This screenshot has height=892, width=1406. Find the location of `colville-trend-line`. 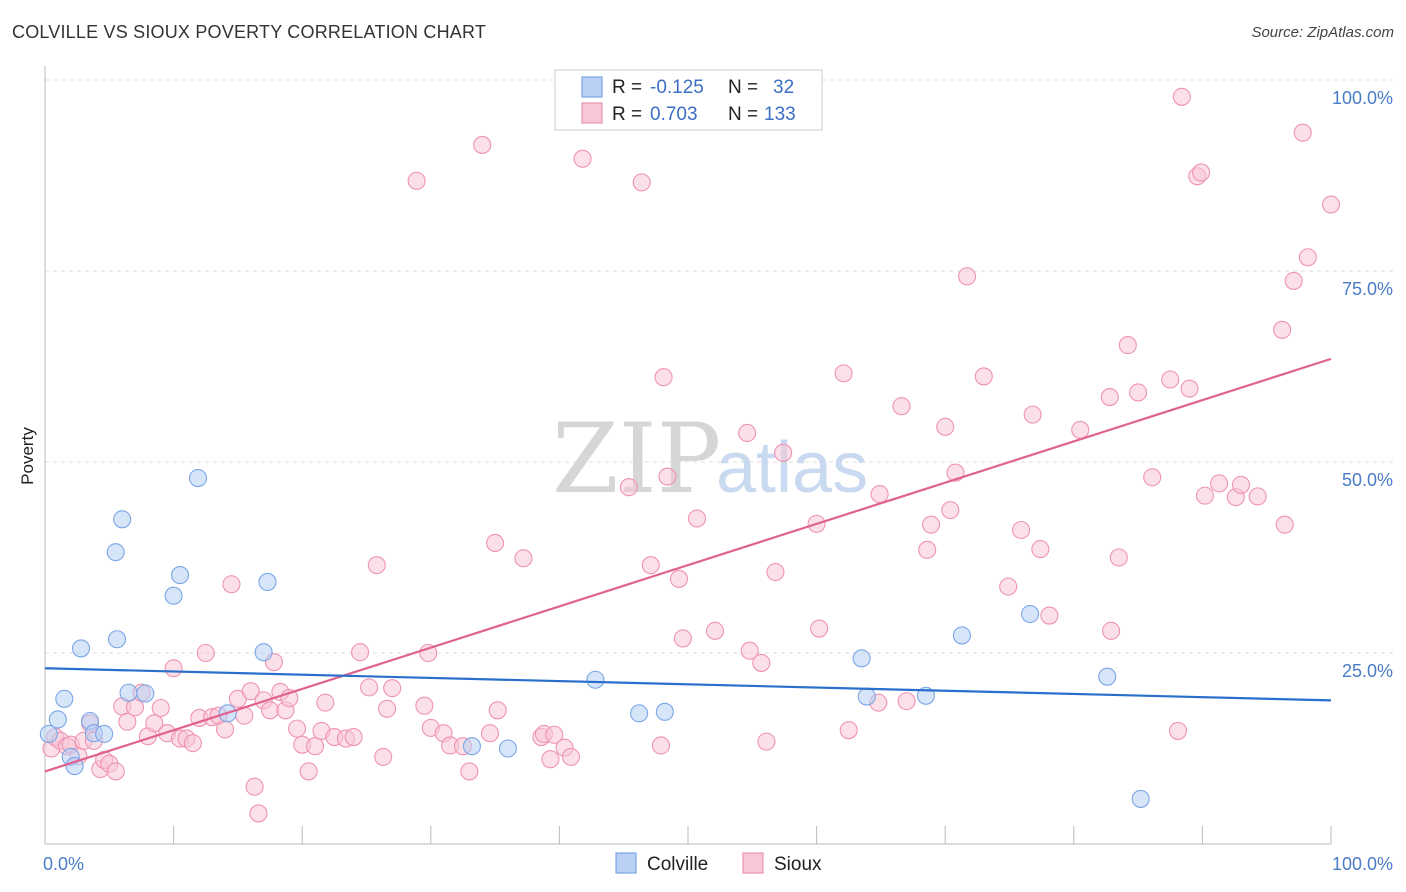

colville-trend-line is located at coordinates (688, 684).